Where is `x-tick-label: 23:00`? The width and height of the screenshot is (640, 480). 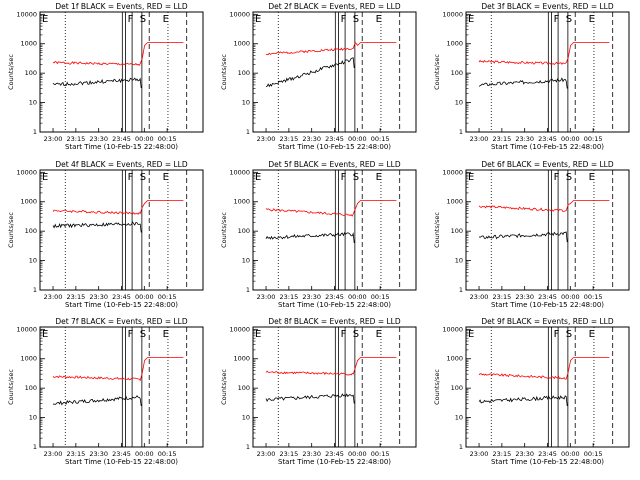
x-tick-label: 23:00 is located at coordinates (479, 139).